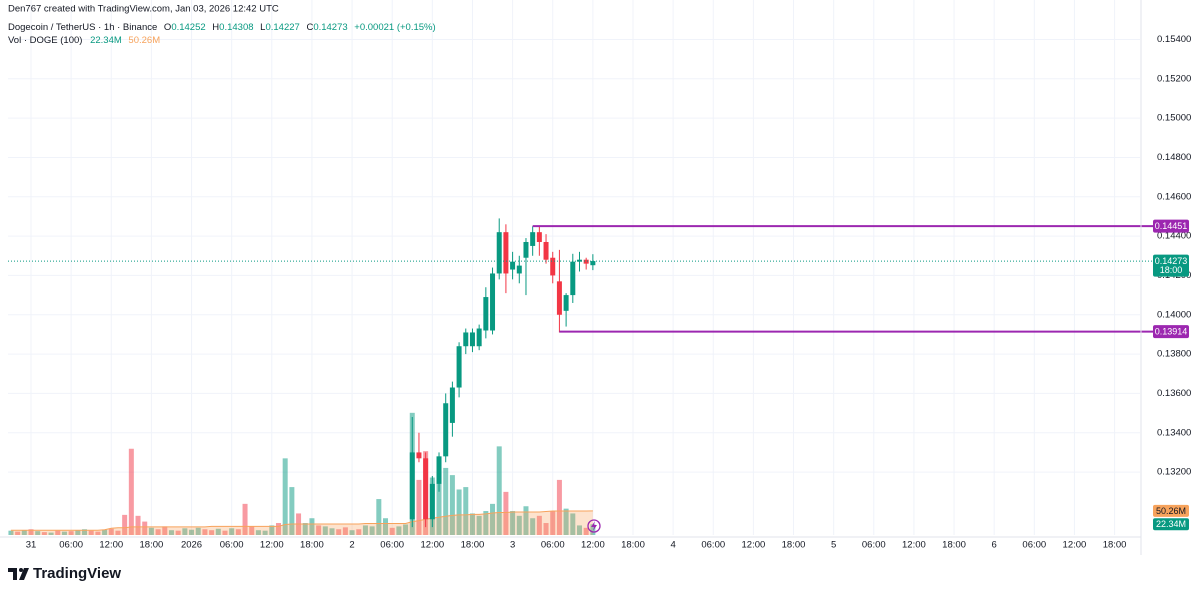 Image resolution: width=1200 pixels, height=594 pixels. I want to click on x-tick-label: 31, so click(31, 545).